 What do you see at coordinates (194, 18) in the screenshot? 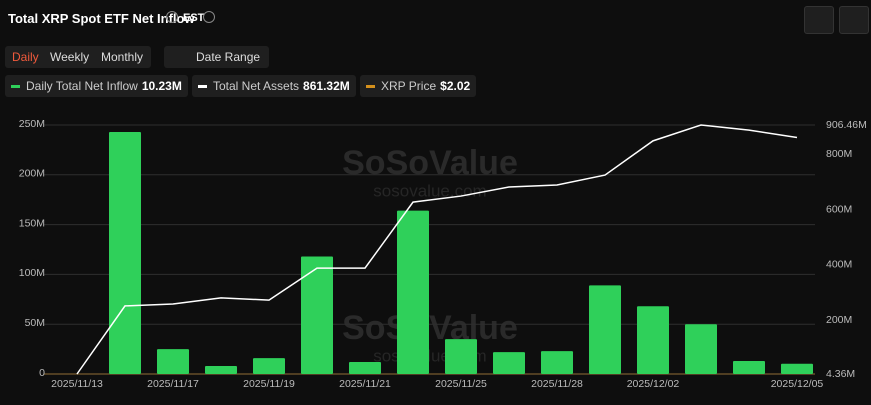
I see `timezone: EST` at bounding box center [194, 18].